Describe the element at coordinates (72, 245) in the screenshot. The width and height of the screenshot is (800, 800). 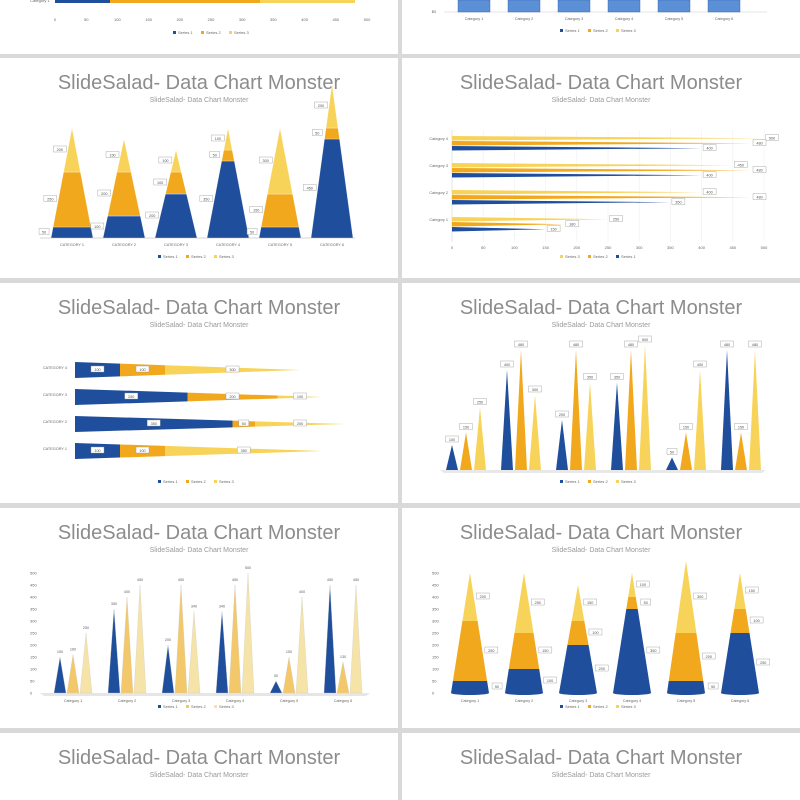
I see `category-label: CATEGORY 1` at that location.